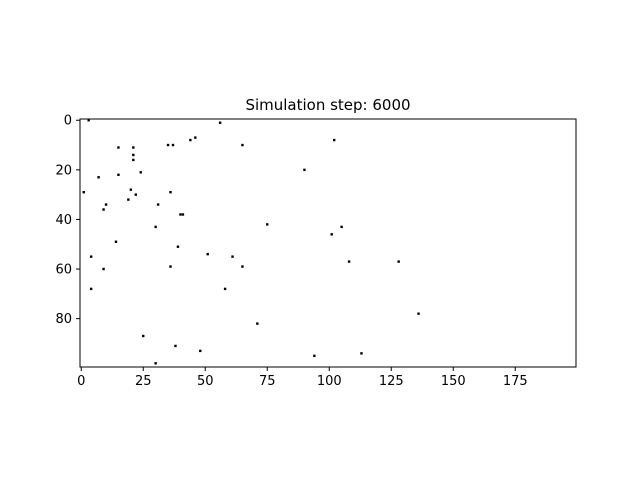 This screenshot has width=640, height=480. Describe the element at coordinates (391, 381) in the screenshot. I see `x-tick-label: 125` at that location.